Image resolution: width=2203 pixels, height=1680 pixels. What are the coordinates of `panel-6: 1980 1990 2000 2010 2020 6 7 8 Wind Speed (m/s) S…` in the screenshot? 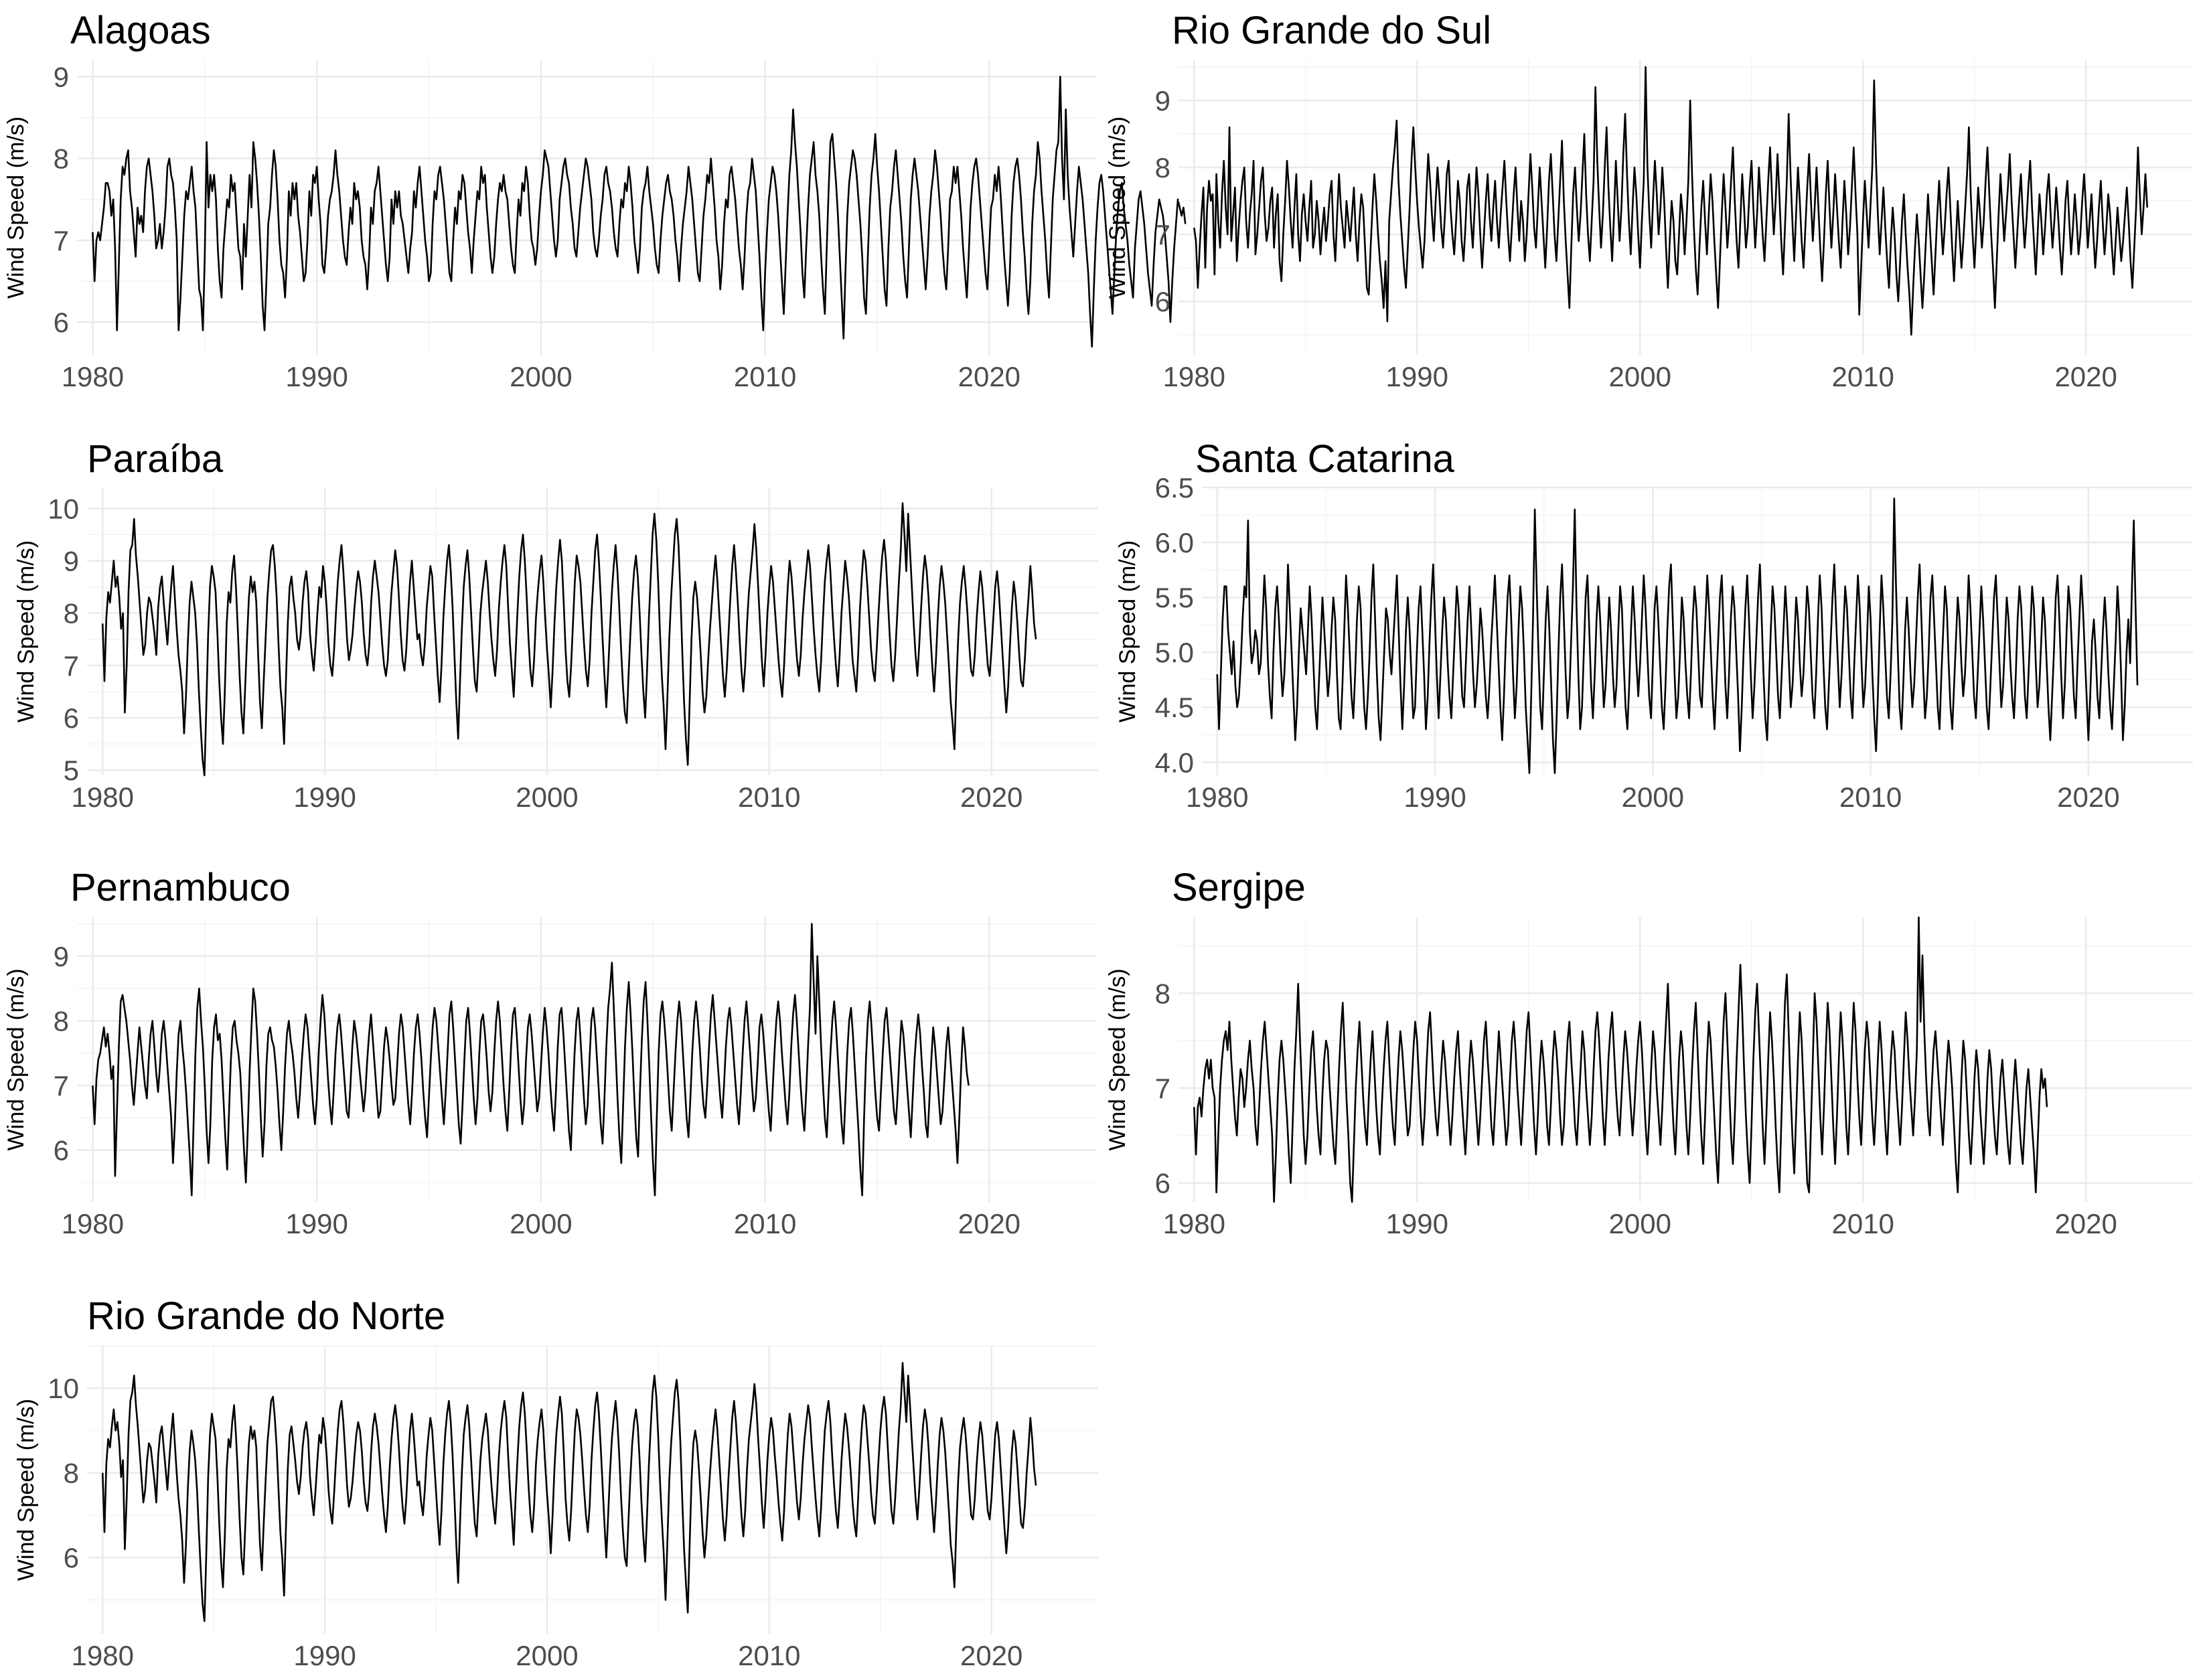 It's located at (1649, 1052).